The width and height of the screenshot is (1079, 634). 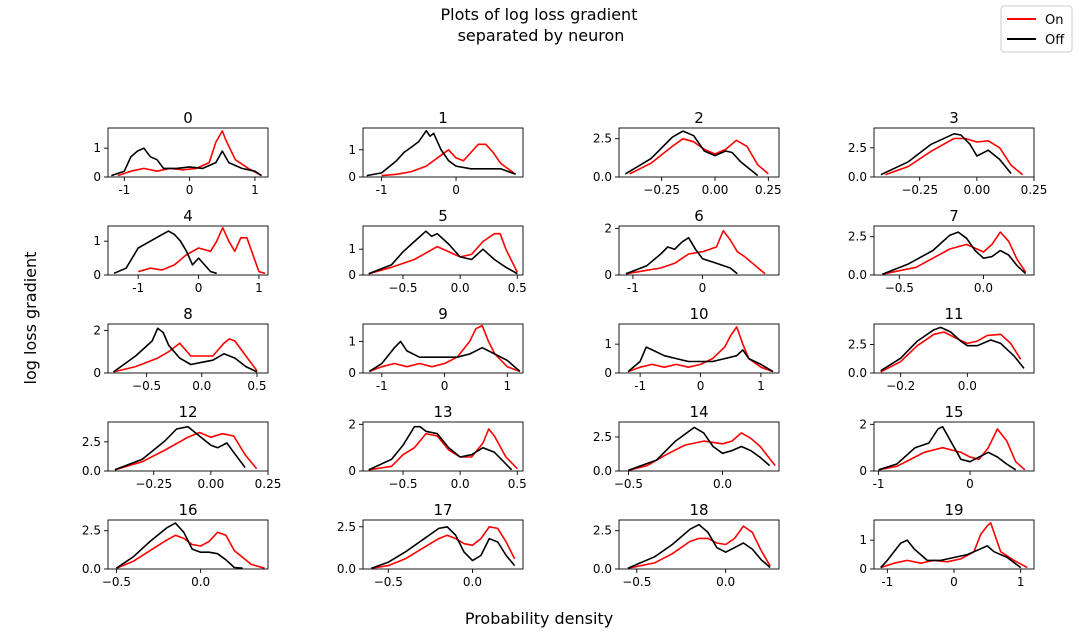 What do you see at coordinates (210, 484) in the screenshot?
I see `x-tick-label: 0.00` at bounding box center [210, 484].